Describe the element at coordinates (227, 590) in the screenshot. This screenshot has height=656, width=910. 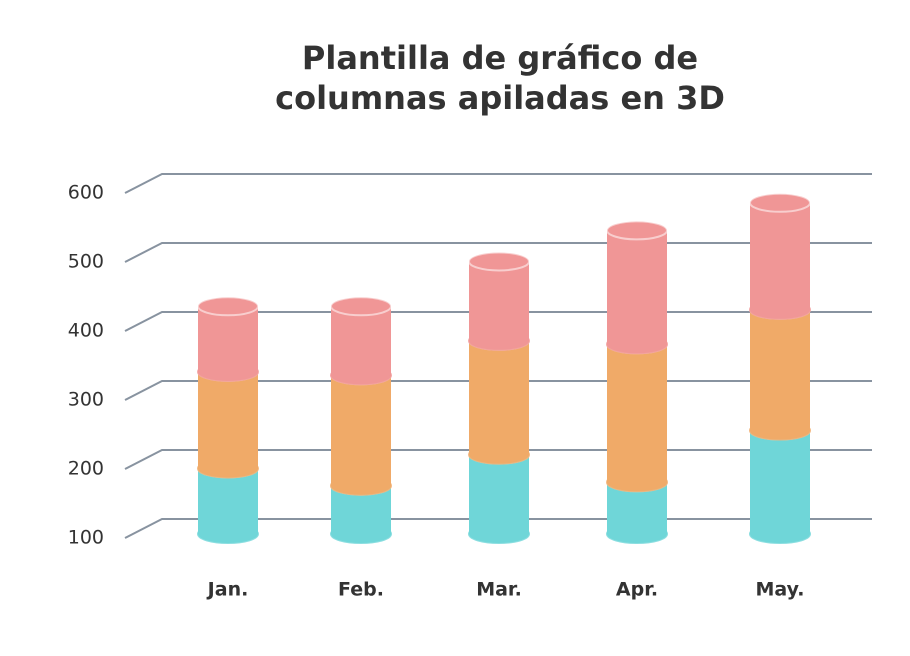
I see `x-tick-label: Jan.` at that location.